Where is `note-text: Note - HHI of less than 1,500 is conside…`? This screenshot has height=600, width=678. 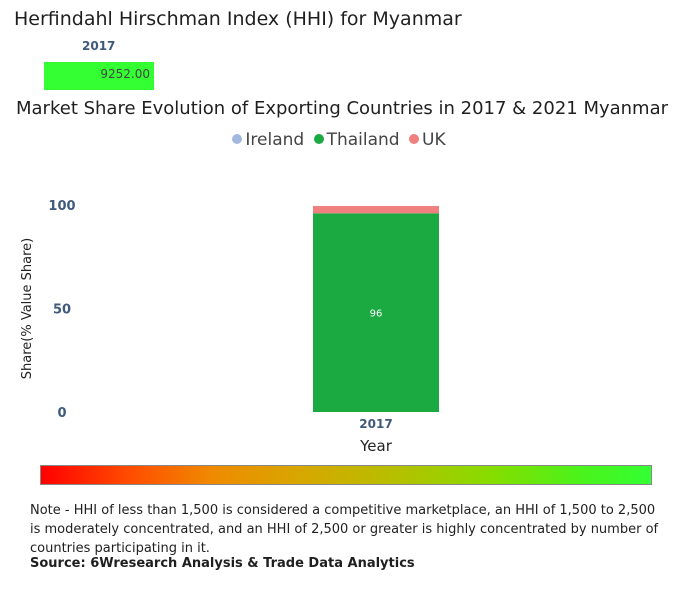
note-text: Note - HHI of less than 1,500 is conside… is located at coordinates (344, 529).